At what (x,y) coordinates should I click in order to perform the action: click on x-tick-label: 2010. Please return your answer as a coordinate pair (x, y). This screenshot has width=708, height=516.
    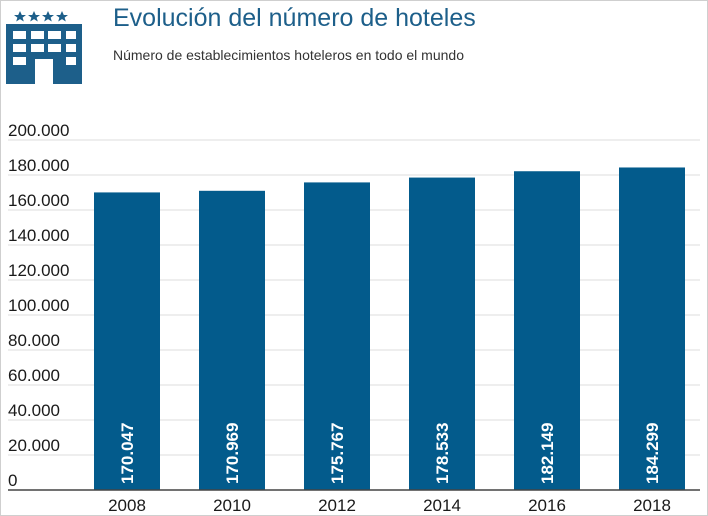
    Looking at the image, I should click on (232, 505).